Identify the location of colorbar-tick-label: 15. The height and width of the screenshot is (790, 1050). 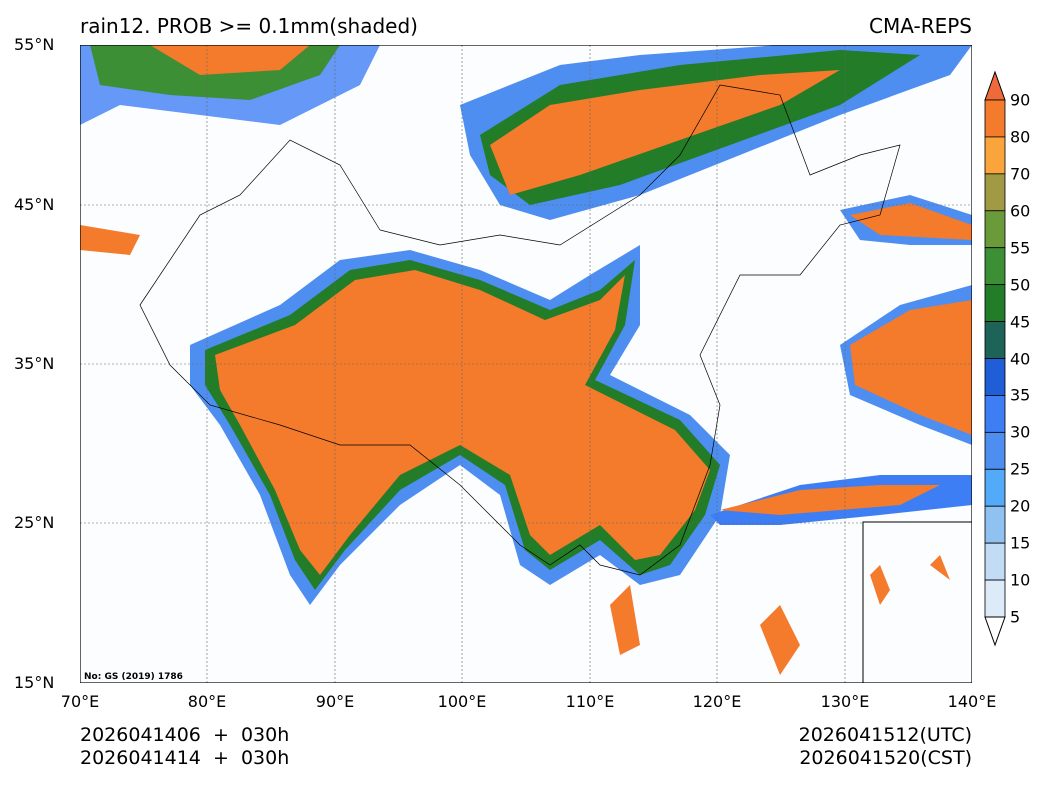
(1020, 543).